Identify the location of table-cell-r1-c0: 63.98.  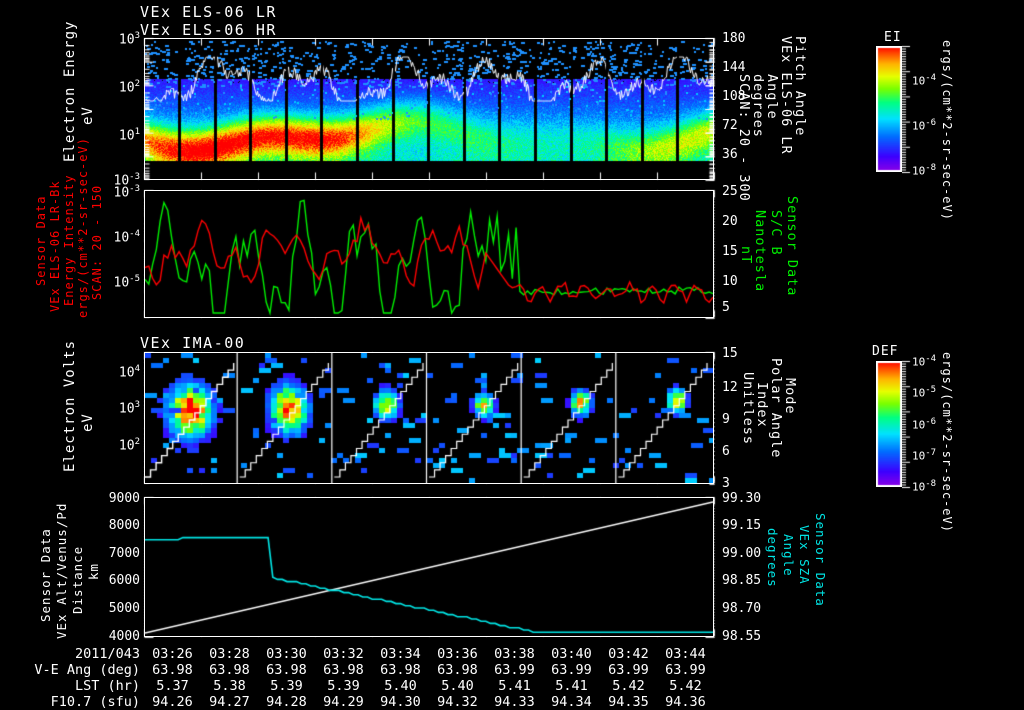
(172, 670).